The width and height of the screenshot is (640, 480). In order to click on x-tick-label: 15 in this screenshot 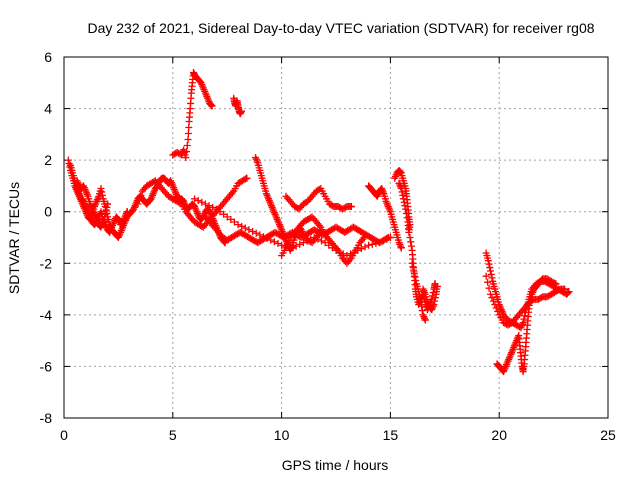, I will do `click(391, 435)`.